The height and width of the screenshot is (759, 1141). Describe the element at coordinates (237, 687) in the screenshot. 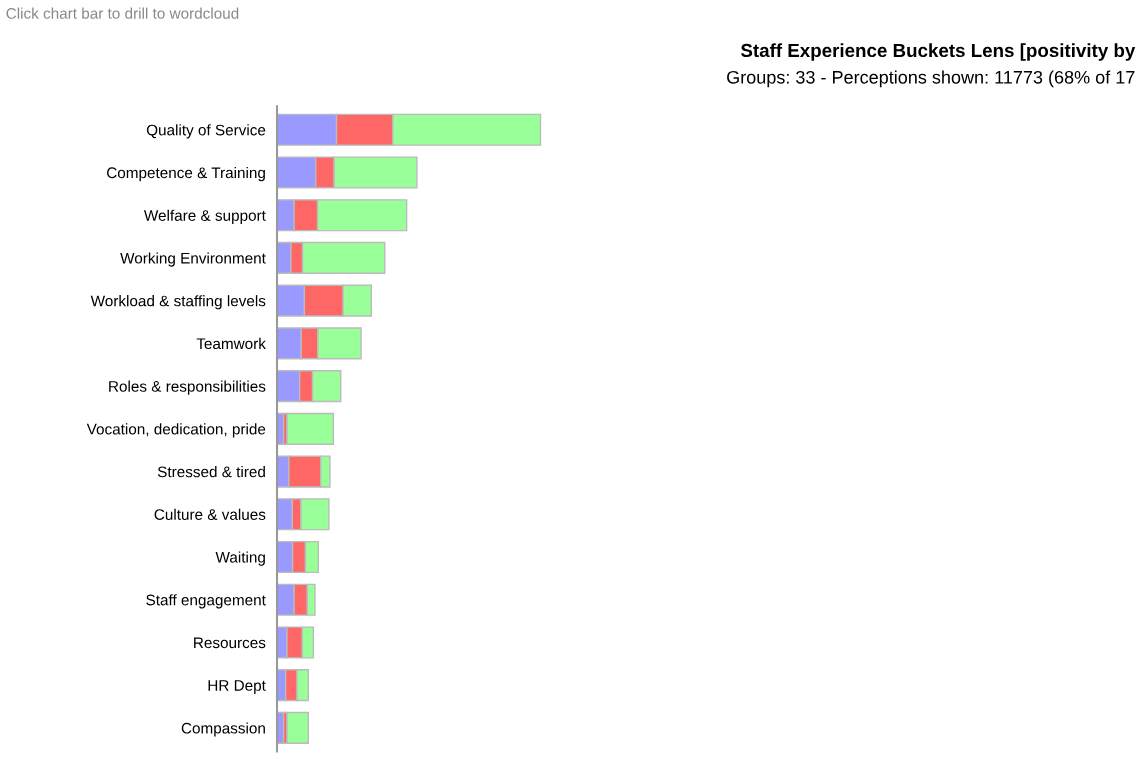

I see `y-tick-label: HR Dept` at that location.